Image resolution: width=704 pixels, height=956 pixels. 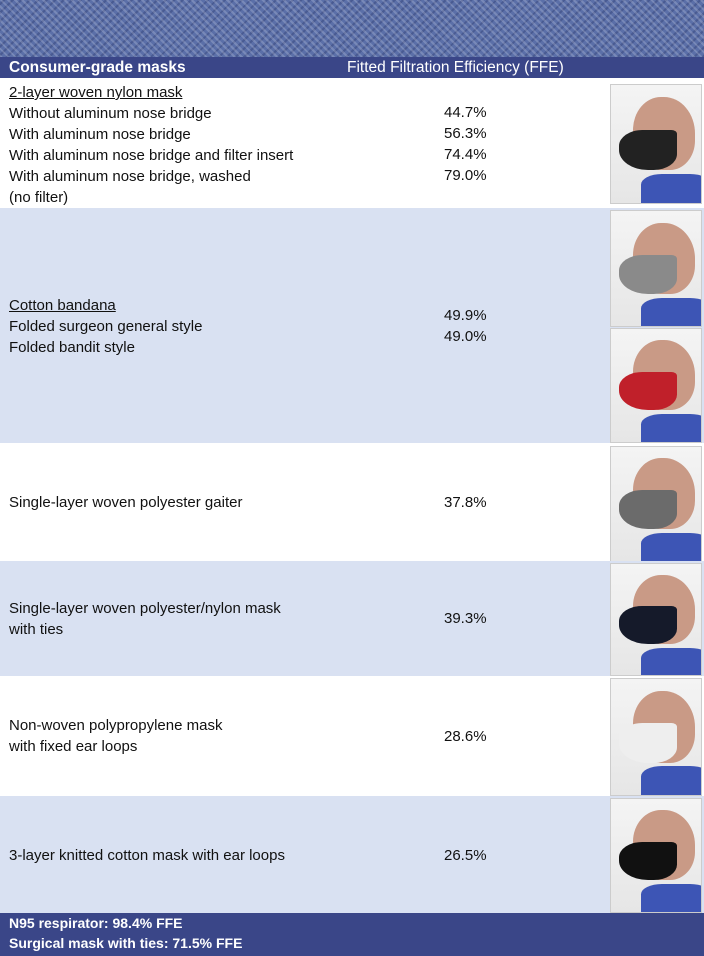 I want to click on row-label: Single-layer woven polyester gaiter, so click(x=126, y=502).